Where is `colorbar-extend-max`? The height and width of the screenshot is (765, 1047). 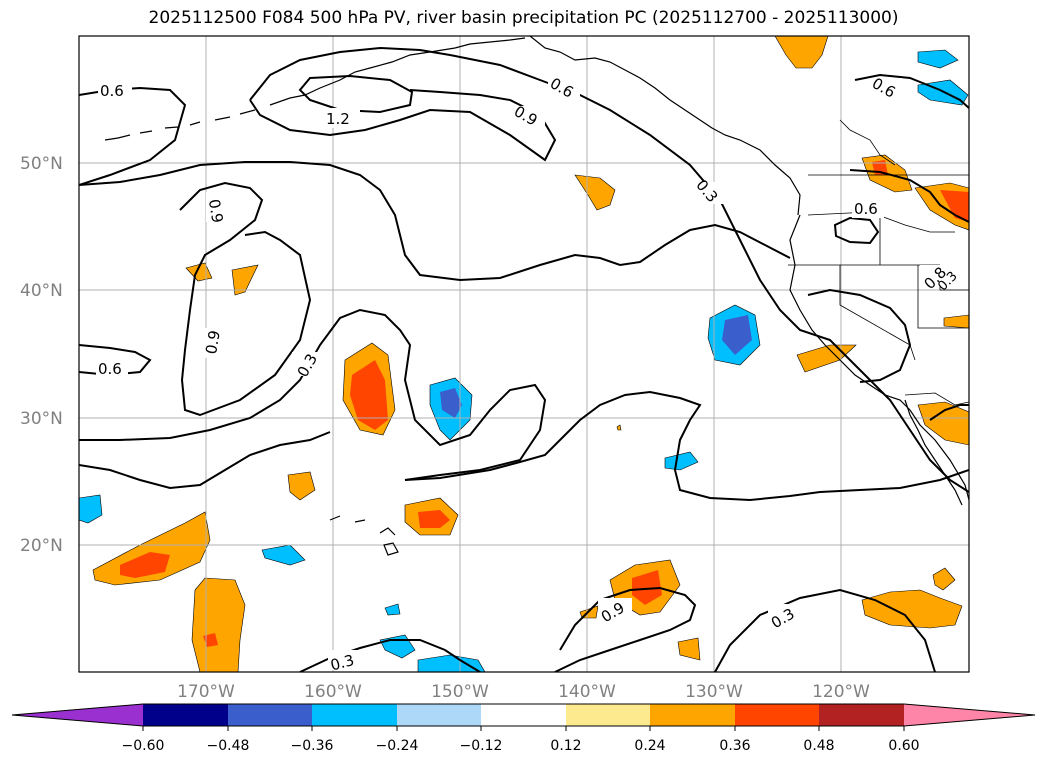 colorbar-extend-max is located at coordinates (969, 715).